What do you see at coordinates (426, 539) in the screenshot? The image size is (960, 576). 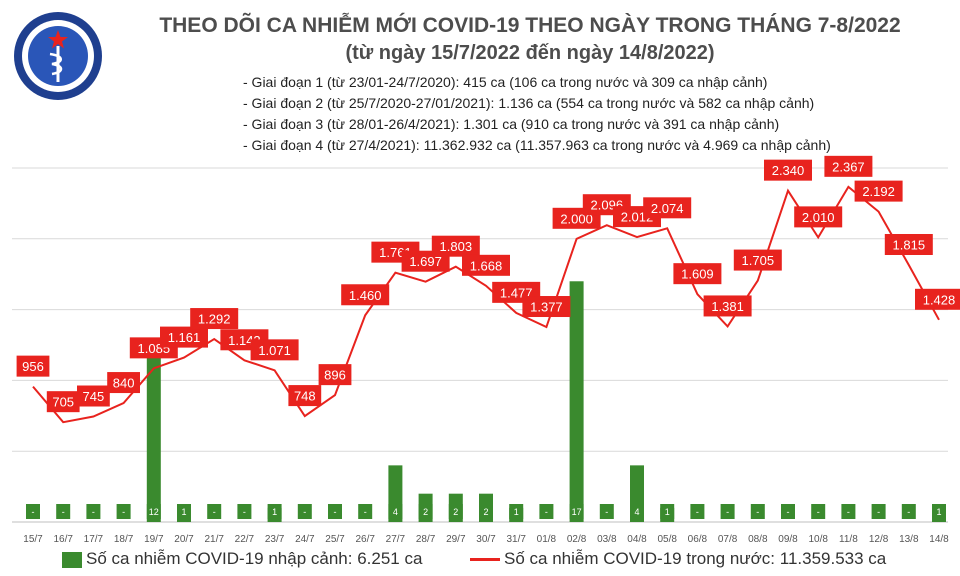 I see `x-tick-label: 28/7` at bounding box center [426, 539].